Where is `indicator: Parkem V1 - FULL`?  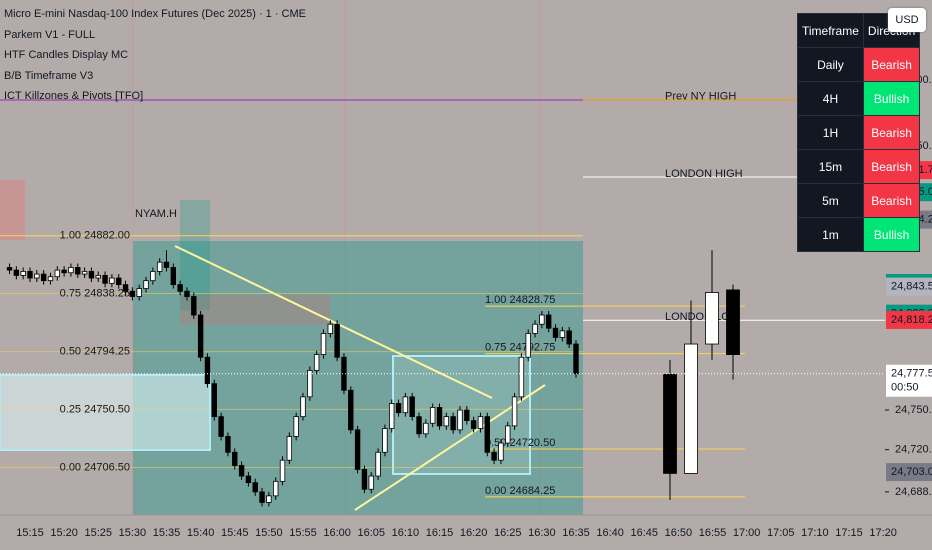 indicator: Parkem V1 - FULL is located at coordinates (50, 34).